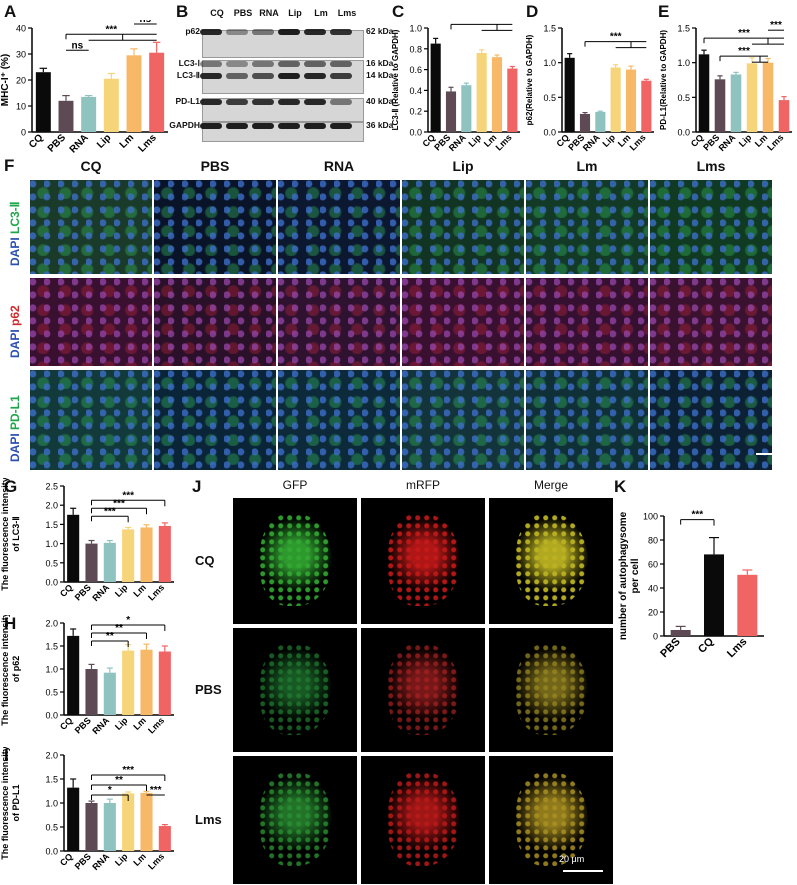 This screenshot has height=885, width=797. What do you see at coordinates (380, 63) in the screenshot?
I see `wb-kda-label: 16 kDa` at bounding box center [380, 63].